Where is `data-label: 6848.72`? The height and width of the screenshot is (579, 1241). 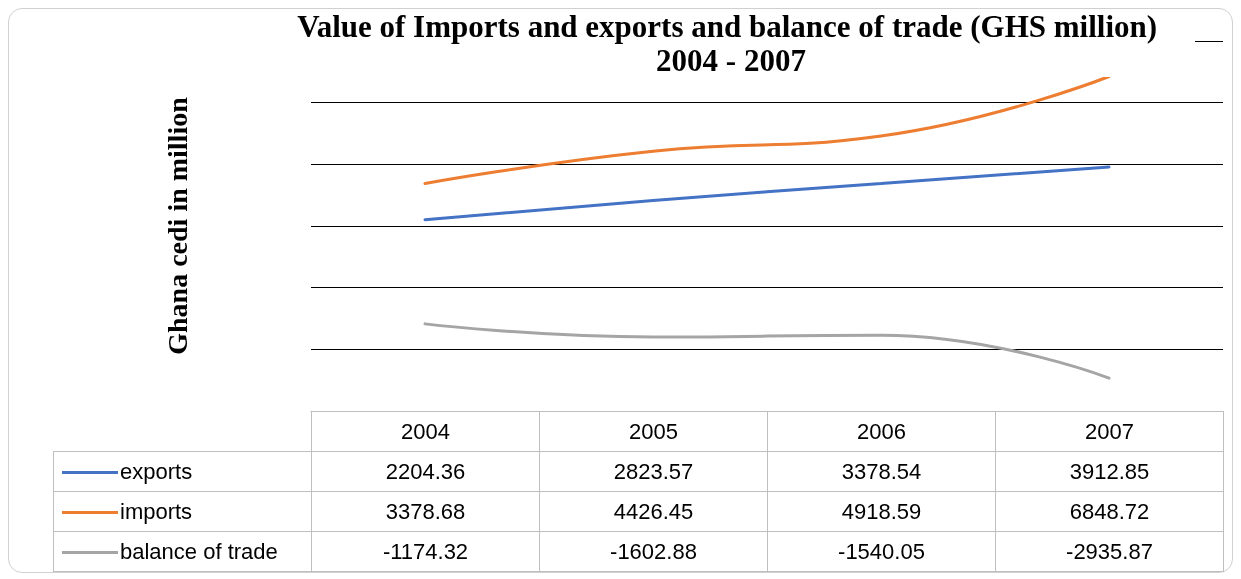 data-label: 6848.72 is located at coordinates (1109, 511).